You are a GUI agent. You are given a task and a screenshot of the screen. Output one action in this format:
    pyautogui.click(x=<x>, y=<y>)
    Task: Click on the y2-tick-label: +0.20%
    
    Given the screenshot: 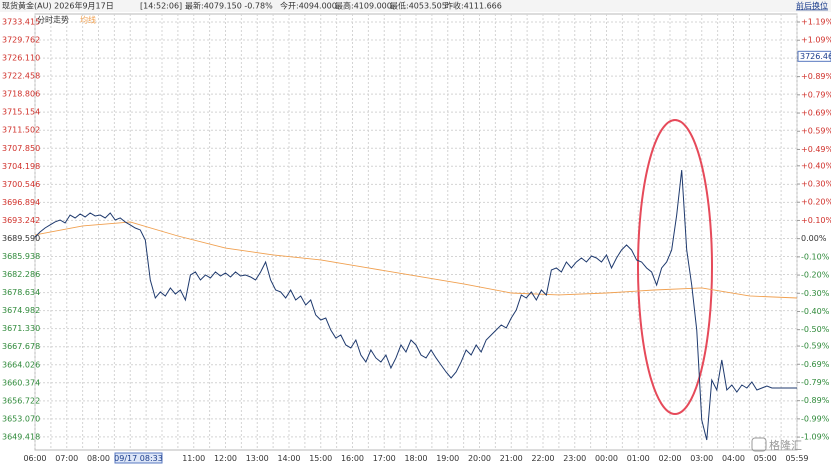 What is the action you would take?
    pyautogui.click(x=816, y=202)
    